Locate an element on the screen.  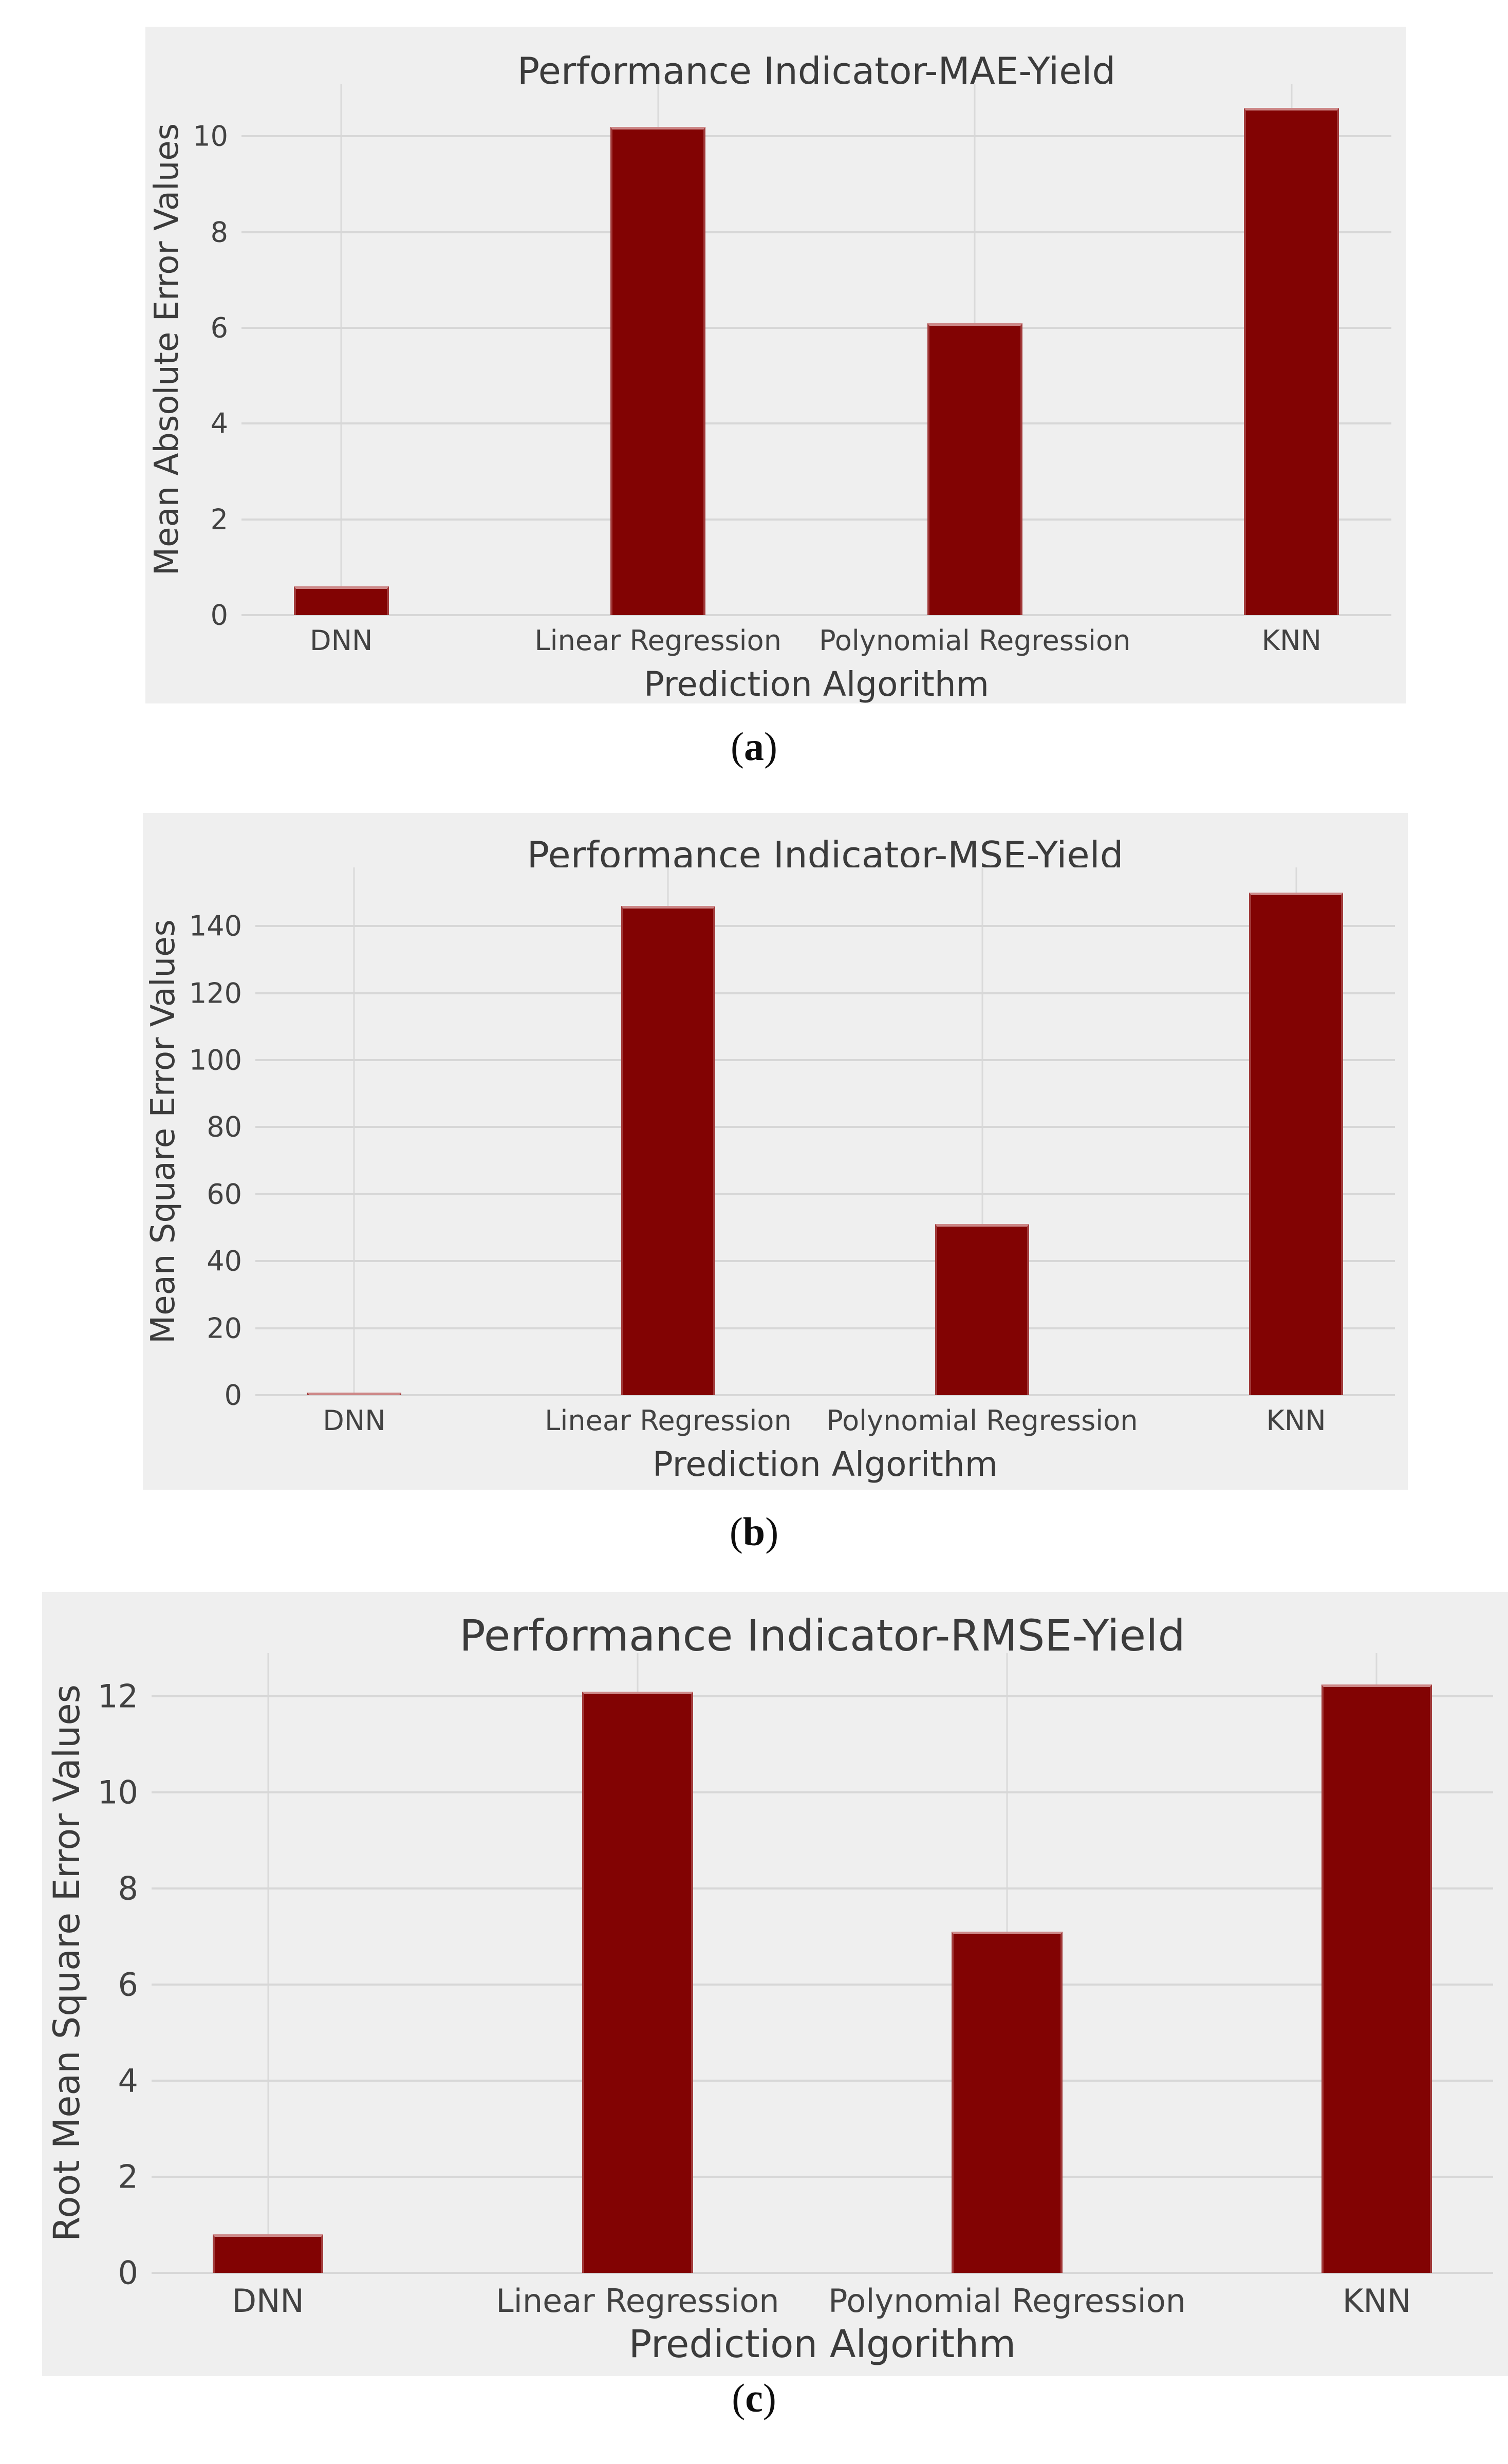
caption-letter: a is located at coordinates (754, 747).